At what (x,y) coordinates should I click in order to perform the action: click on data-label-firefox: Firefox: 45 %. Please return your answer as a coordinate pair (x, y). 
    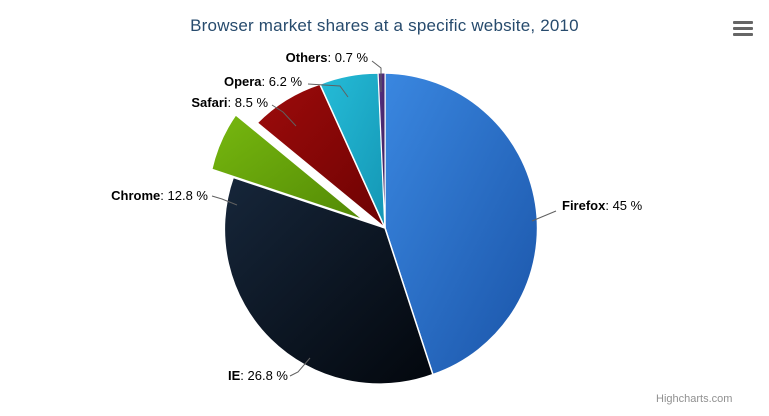
    Looking at the image, I should click on (602, 206).